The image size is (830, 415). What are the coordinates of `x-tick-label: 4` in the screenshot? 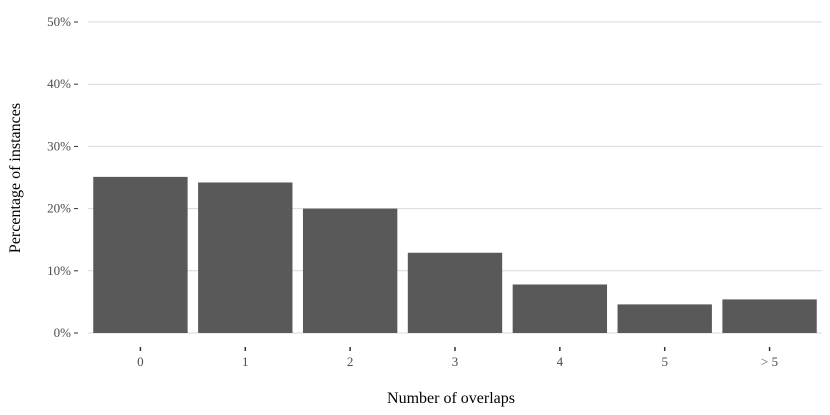 It's located at (560, 361).